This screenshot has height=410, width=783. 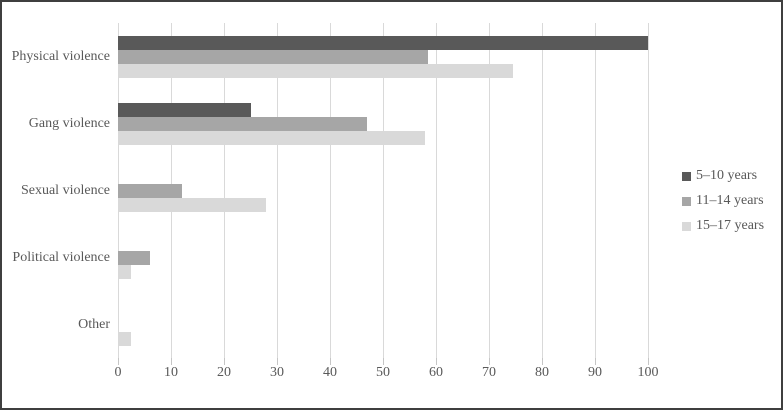 I want to click on legend-item: 5–10 years, so click(x=723, y=176).